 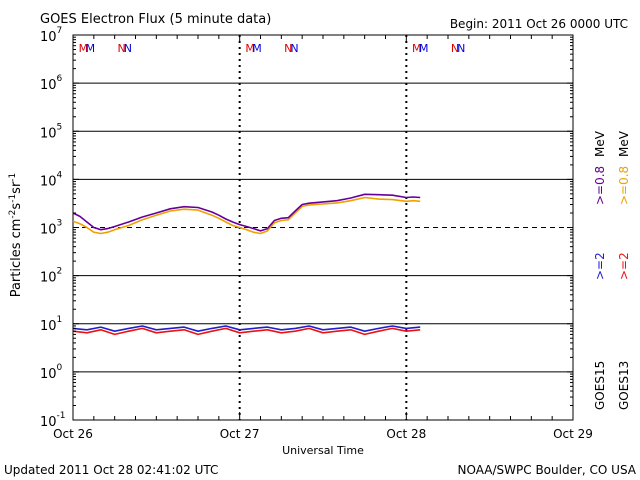 I want to click on x-tick-label: Oct 27, so click(x=240, y=434).